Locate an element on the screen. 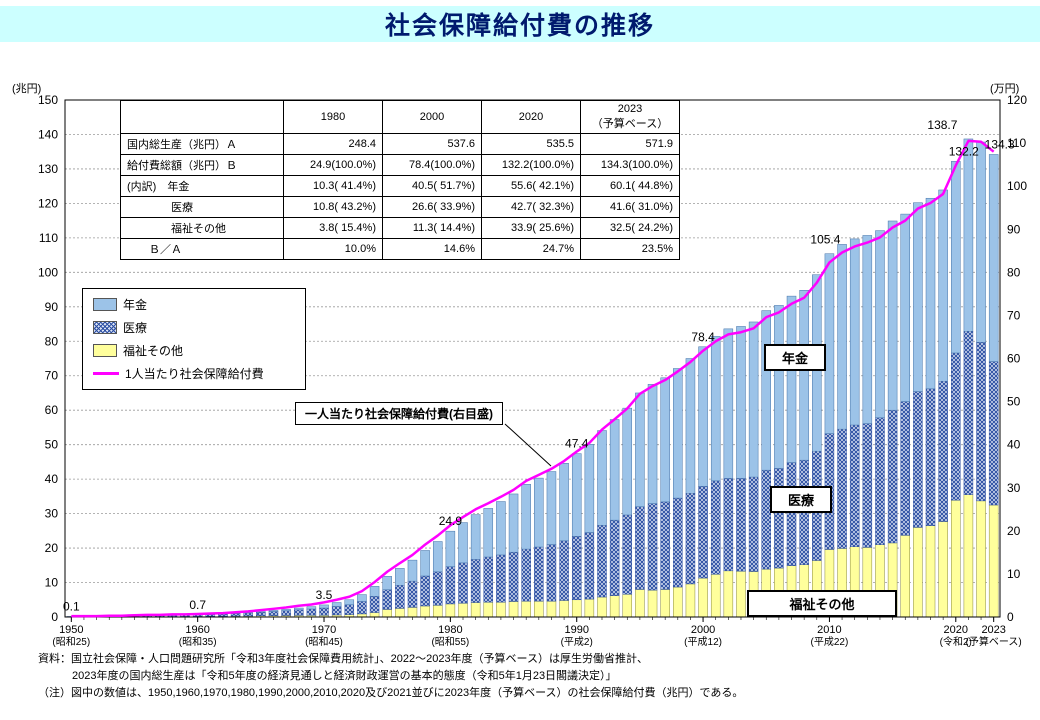 The width and height of the screenshot is (1040, 720). table-cell: 60.1( 44.8%) is located at coordinates (630, 186).